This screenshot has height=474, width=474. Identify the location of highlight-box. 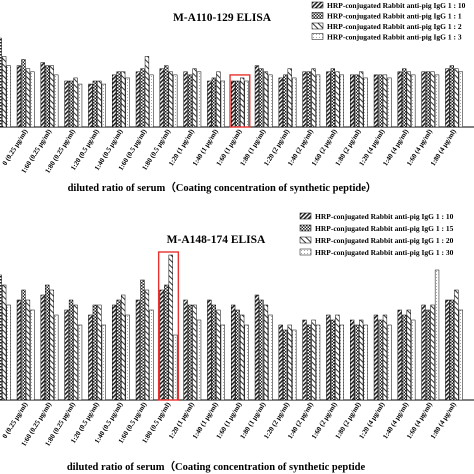
(240, 101).